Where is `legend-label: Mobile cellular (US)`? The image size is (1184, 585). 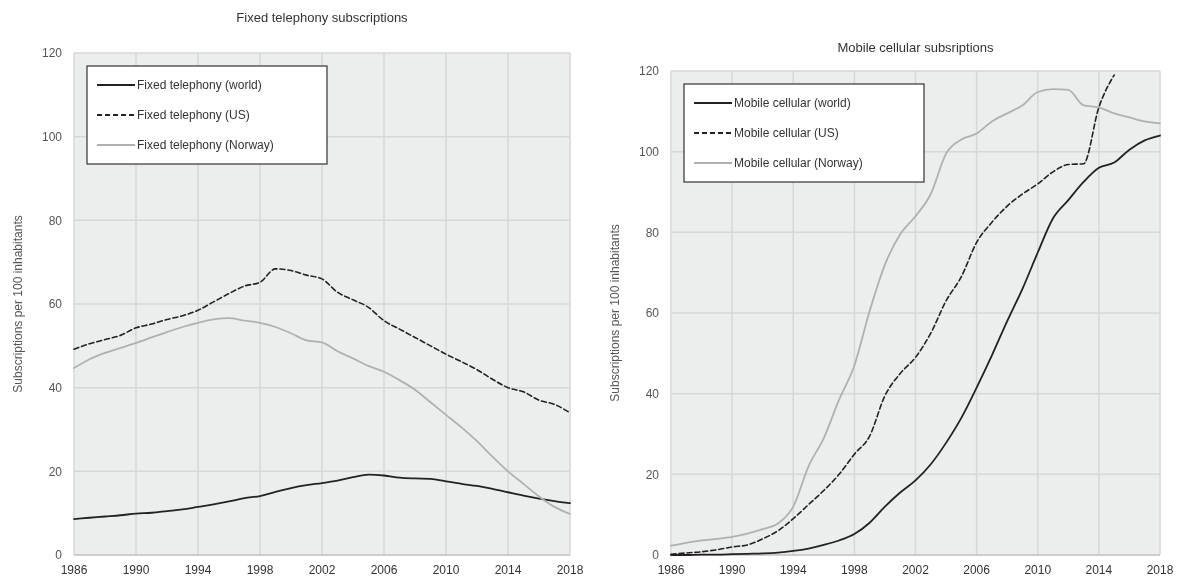 legend-label: Mobile cellular (US) is located at coordinates (786, 133).